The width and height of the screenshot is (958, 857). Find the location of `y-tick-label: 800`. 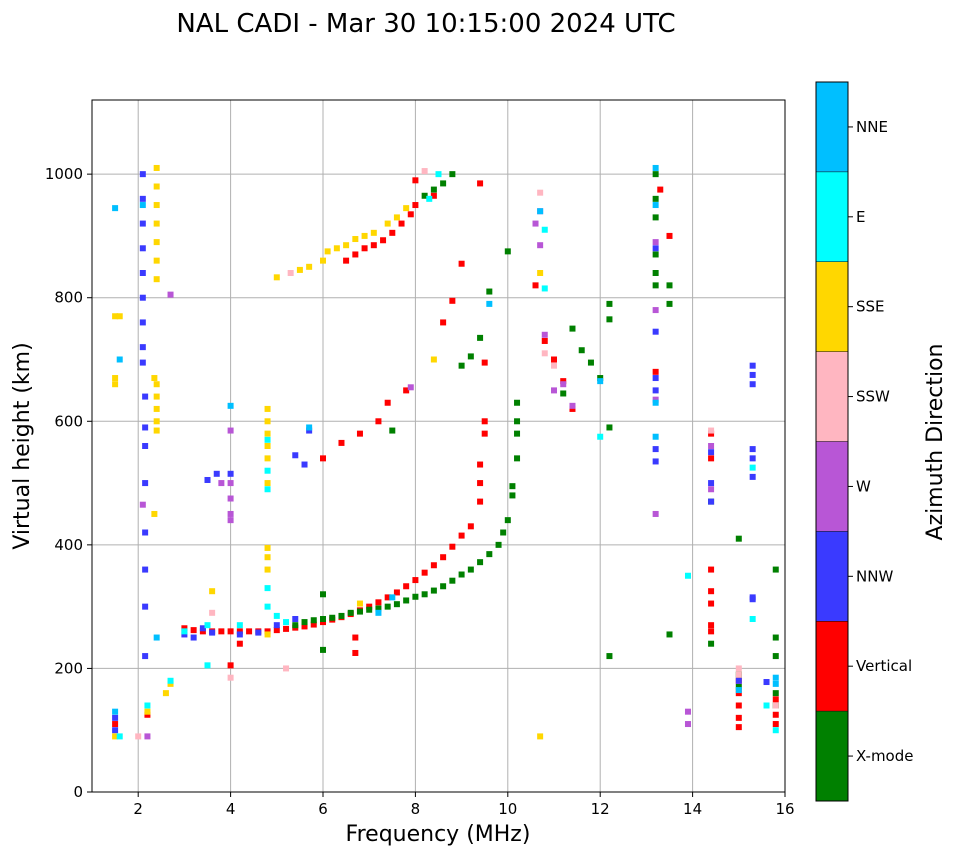

y-tick-label: 800 is located at coordinates (68, 298).